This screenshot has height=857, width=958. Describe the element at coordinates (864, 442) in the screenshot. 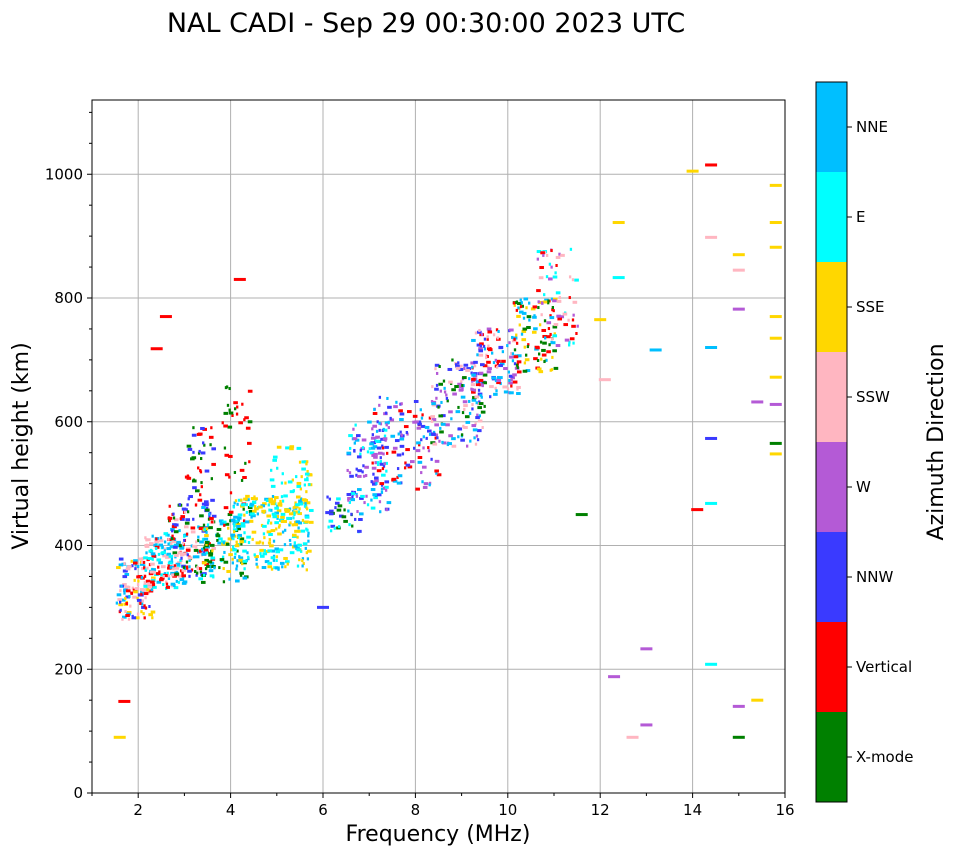

I see `colorbar: X-mode Vertical NNW W SSW SSE E NNE` at that location.